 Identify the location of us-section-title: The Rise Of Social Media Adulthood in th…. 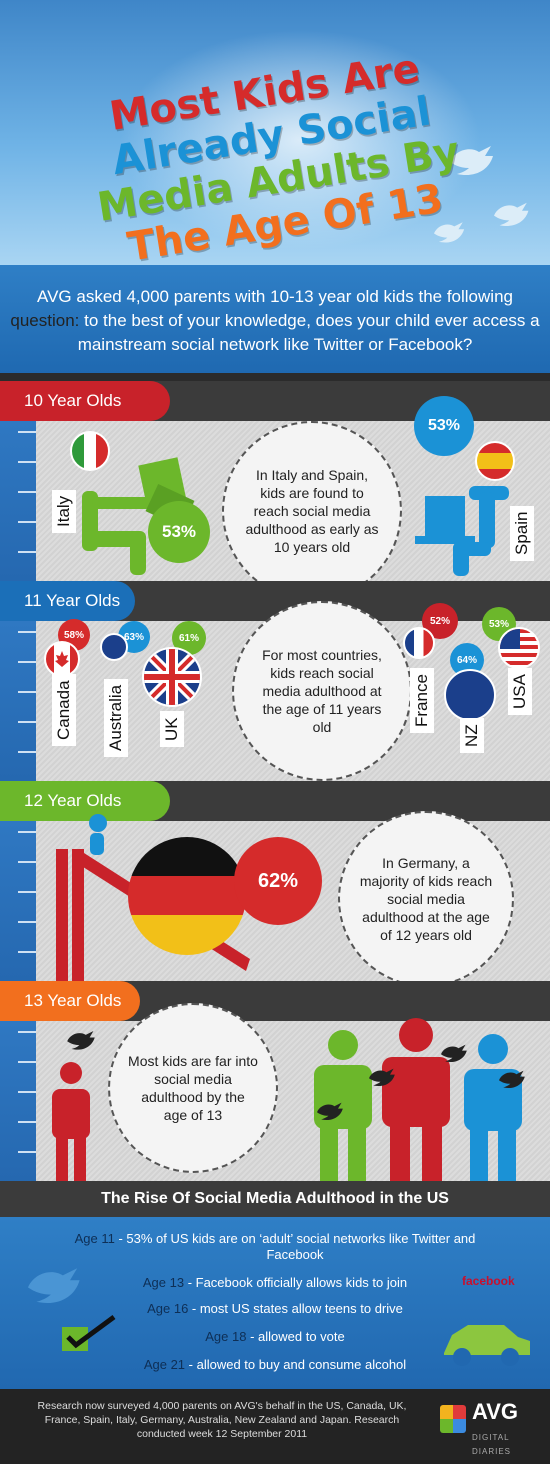
(275, 1199).